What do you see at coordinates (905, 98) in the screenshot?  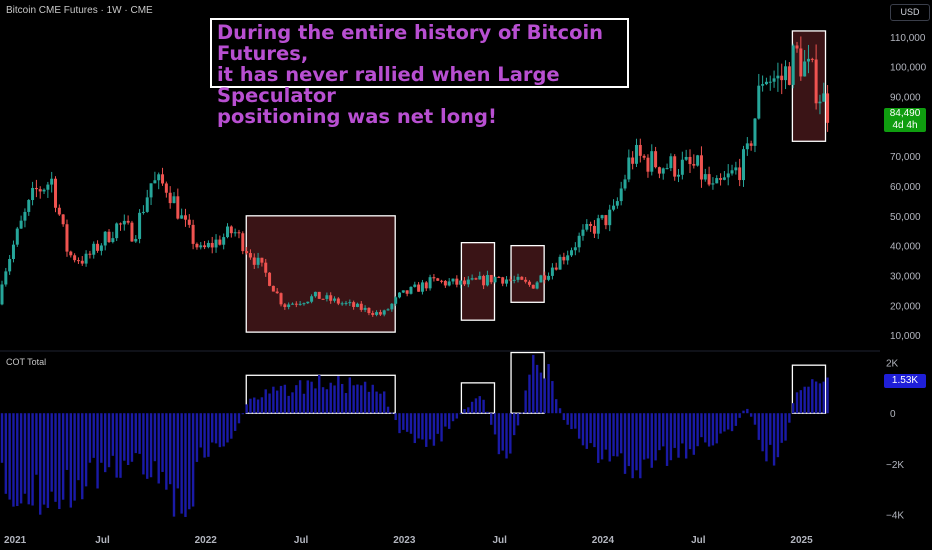 I see `price-axis-tick: 90,000` at bounding box center [905, 98].